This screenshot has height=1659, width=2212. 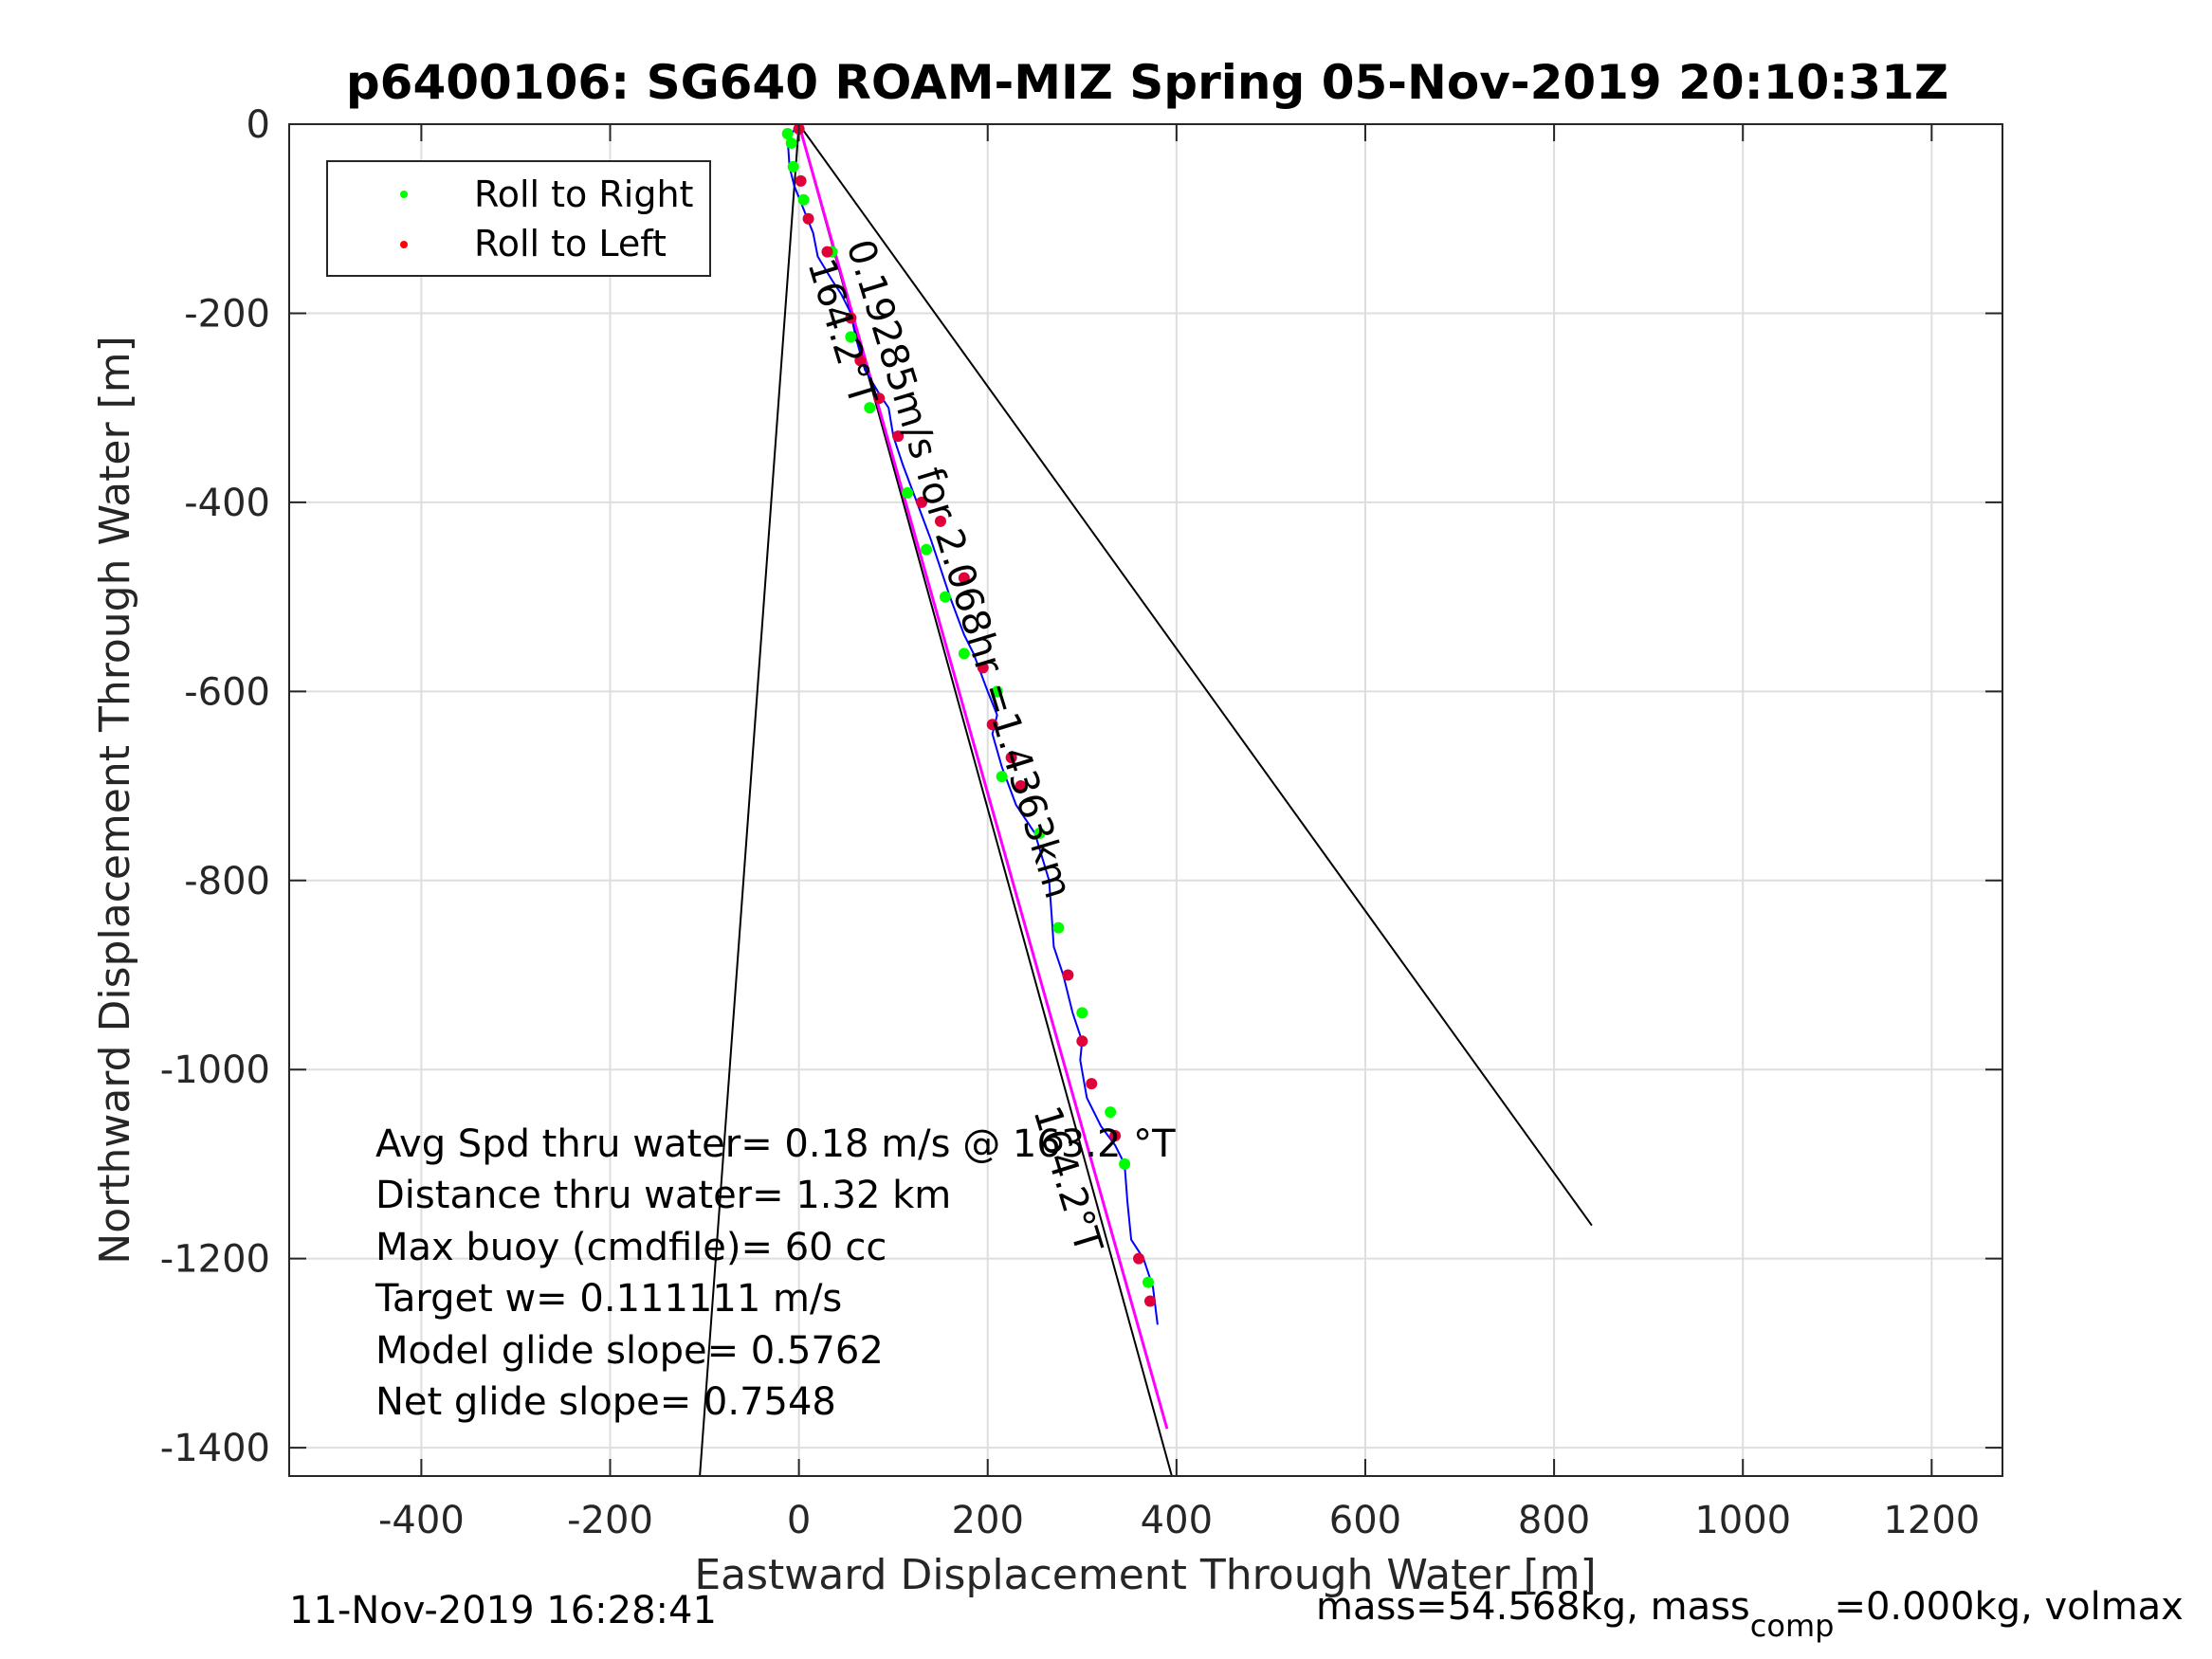 What do you see at coordinates (570, 243) in the screenshot?
I see `legend-label-roll-left: Roll to Left` at bounding box center [570, 243].